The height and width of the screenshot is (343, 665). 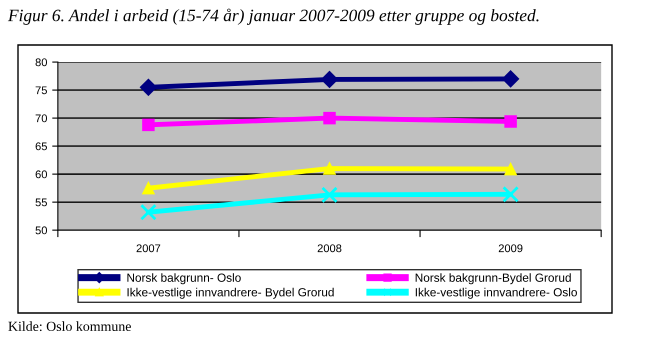 What do you see at coordinates (41, 146) in the screenshot?
I see `y-tick-label: 65` at bounding box center [41, 146].